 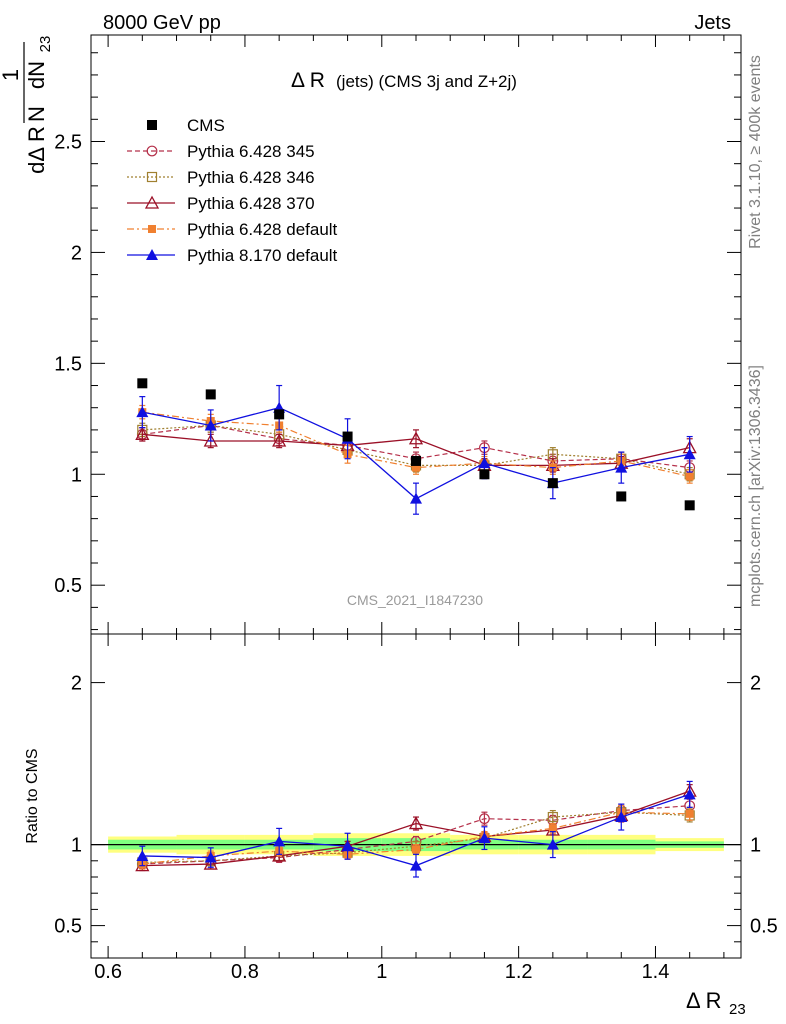 I want to click on legend-p370-marker, so click(x=152, y=202).